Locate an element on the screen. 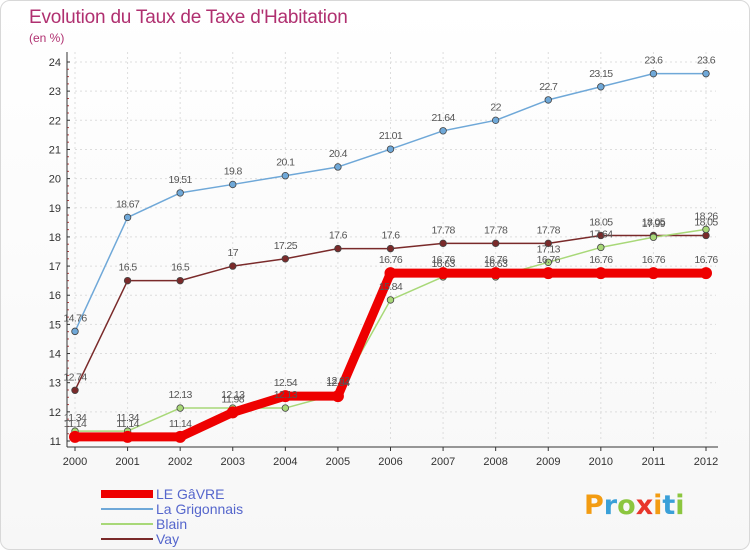  data-label: 20.1 is located at coordinates (285, 163).